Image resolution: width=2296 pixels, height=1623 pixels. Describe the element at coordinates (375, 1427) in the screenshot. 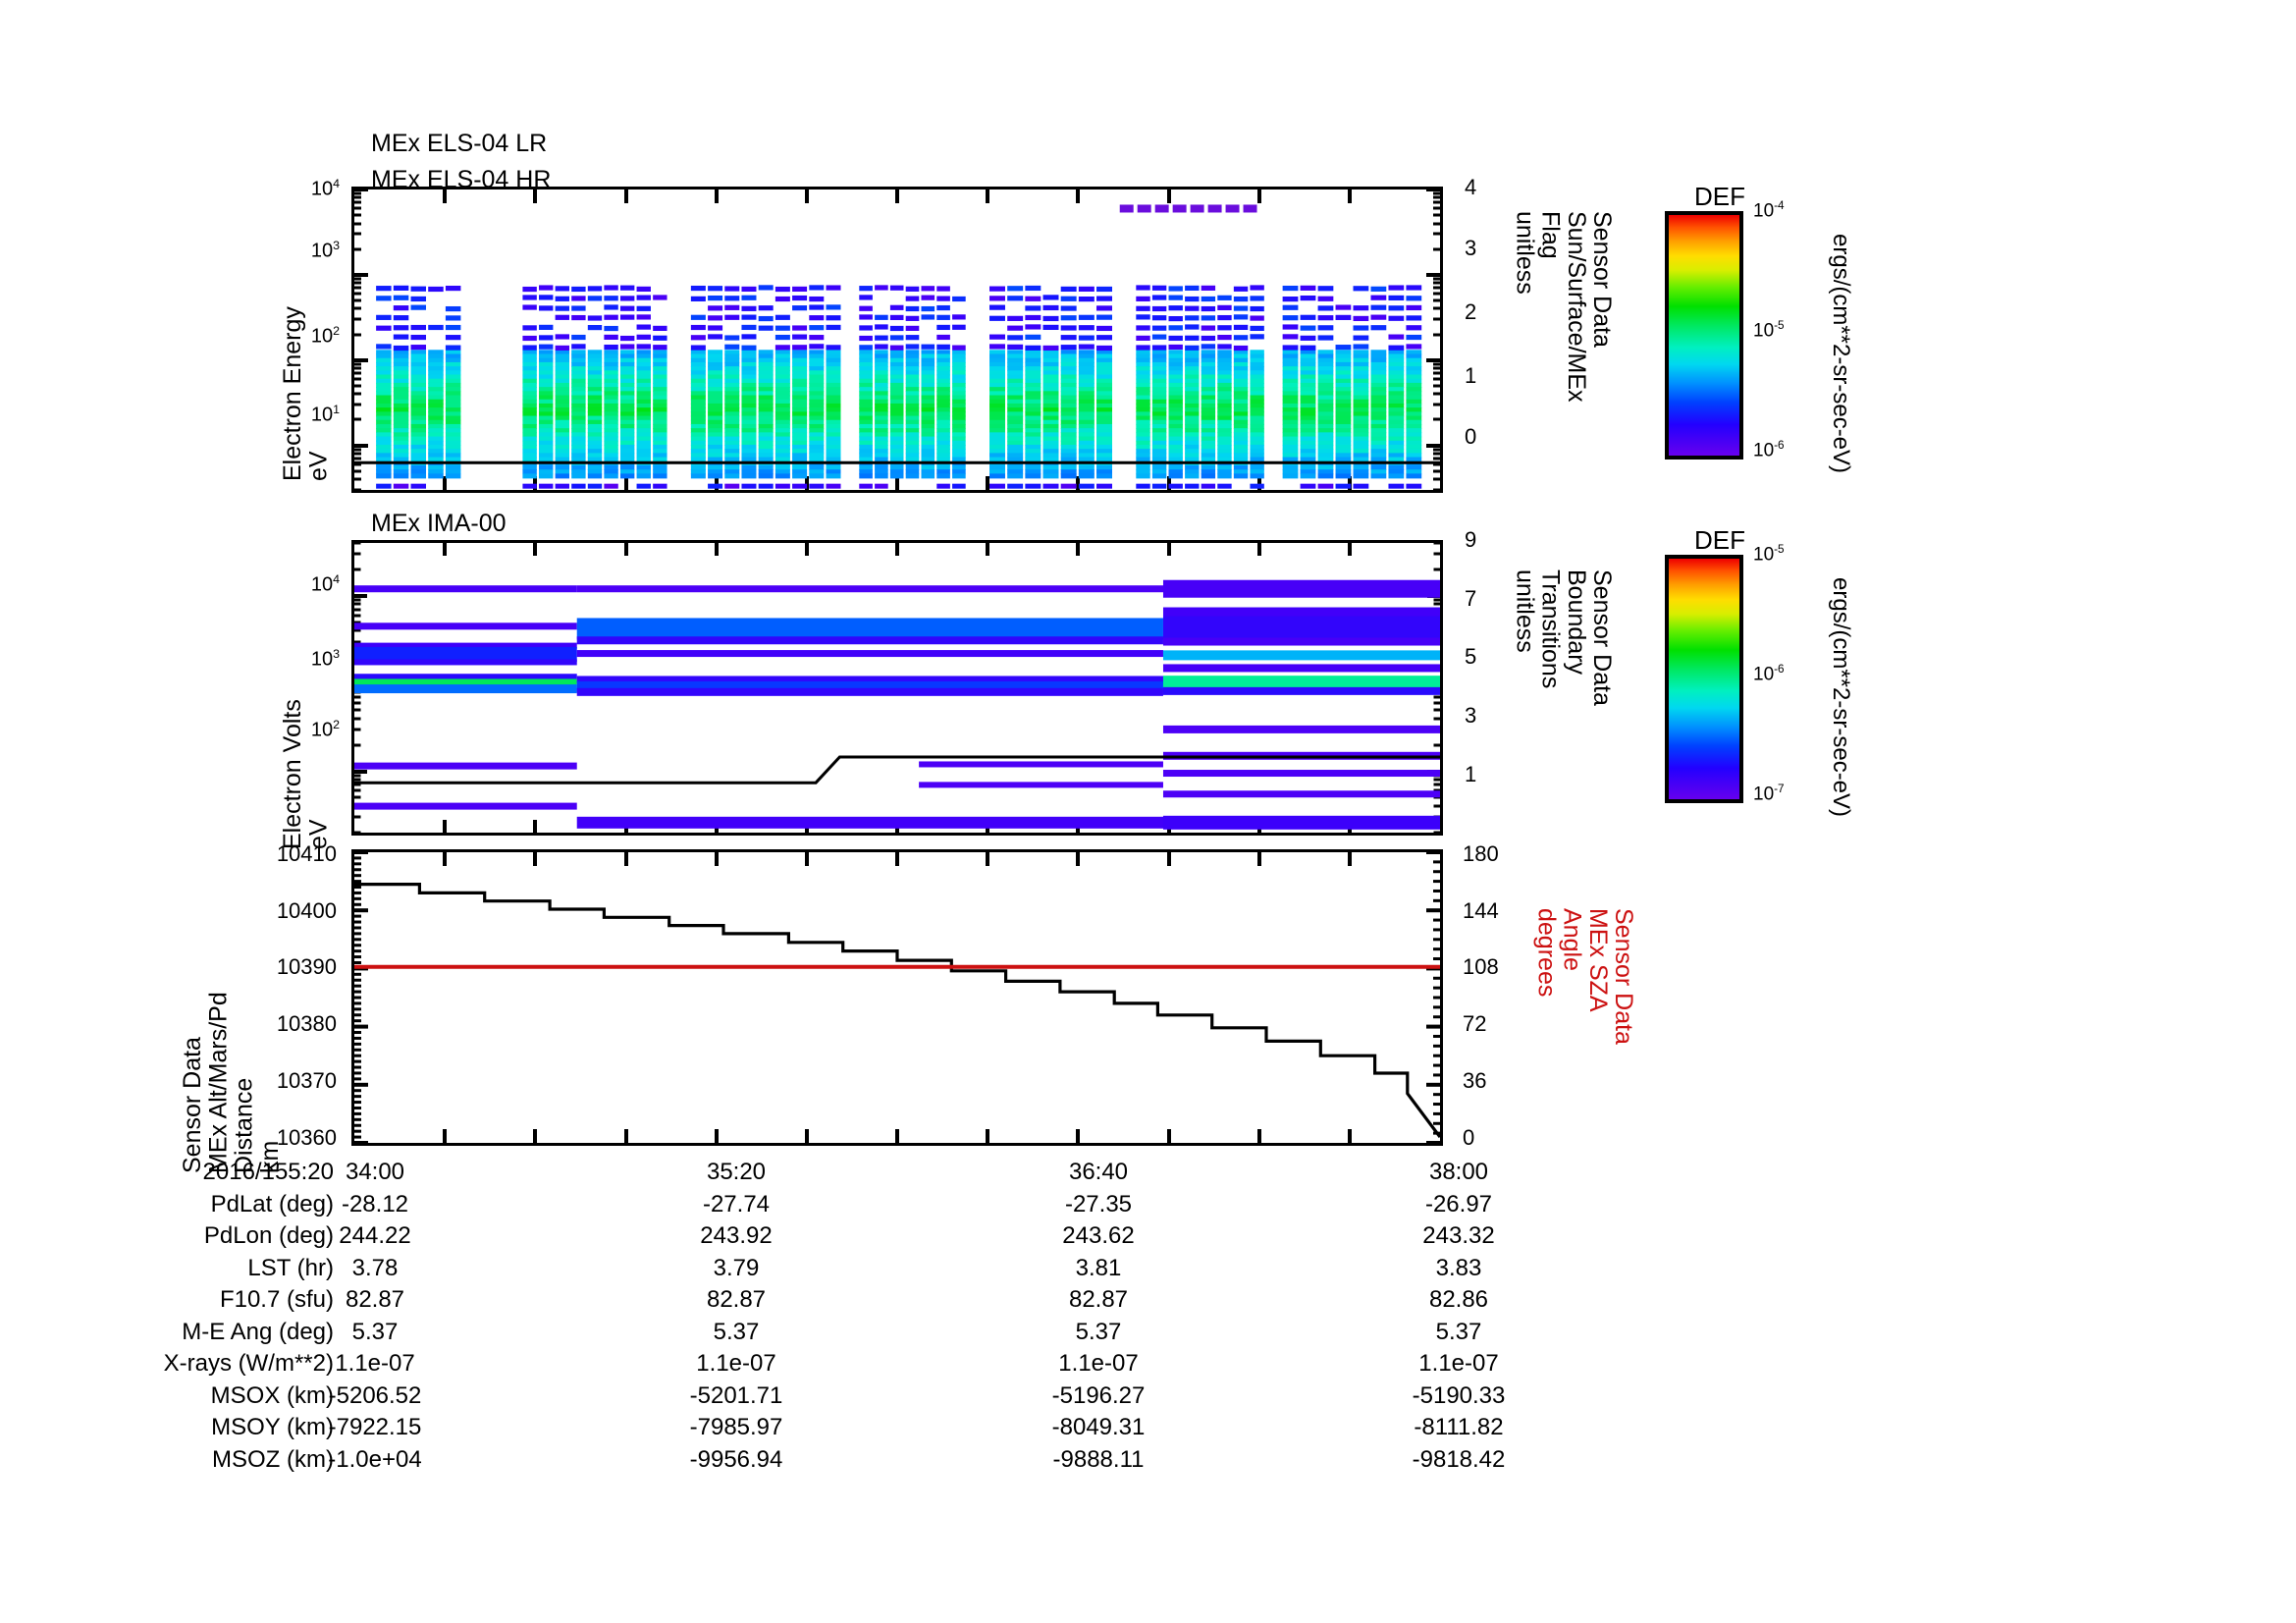

I see `table-cell: -7922.15` at that location.